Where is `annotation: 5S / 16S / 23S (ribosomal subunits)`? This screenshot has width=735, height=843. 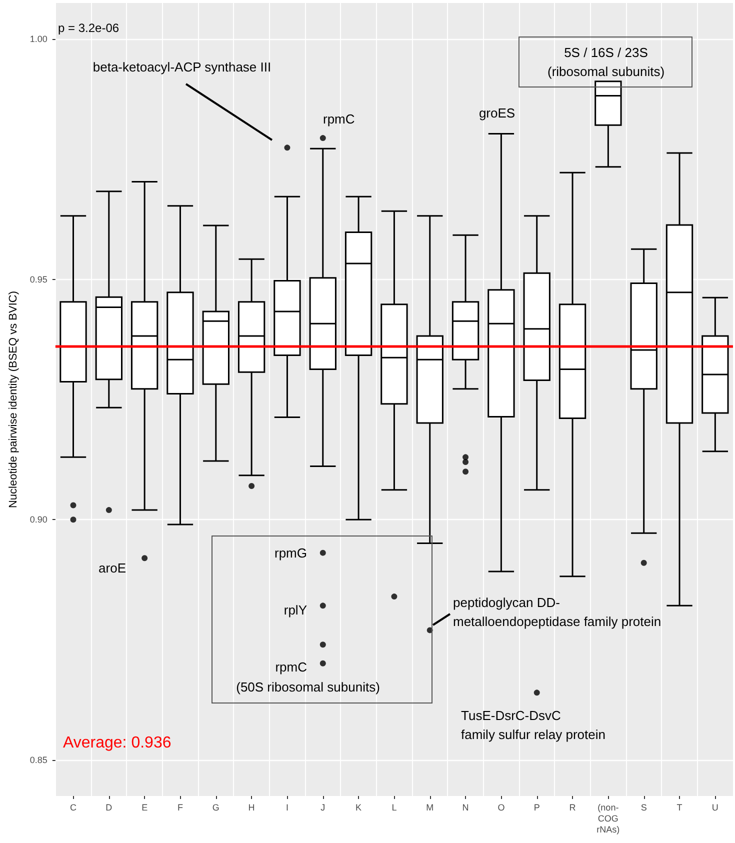
annotation: 5S / 16S / 23S (ribosomal subunits) is located at coordinates (606, 62).